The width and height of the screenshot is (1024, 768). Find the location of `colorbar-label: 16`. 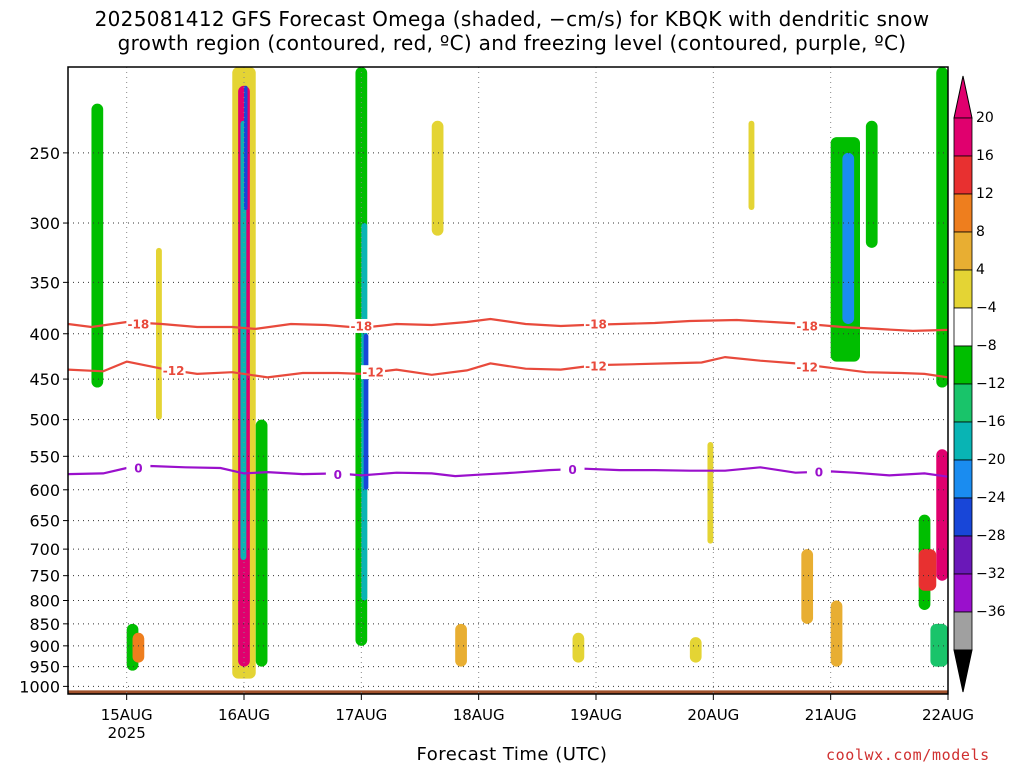

colorbar-label: 16 is located at coordinates (985, 156).